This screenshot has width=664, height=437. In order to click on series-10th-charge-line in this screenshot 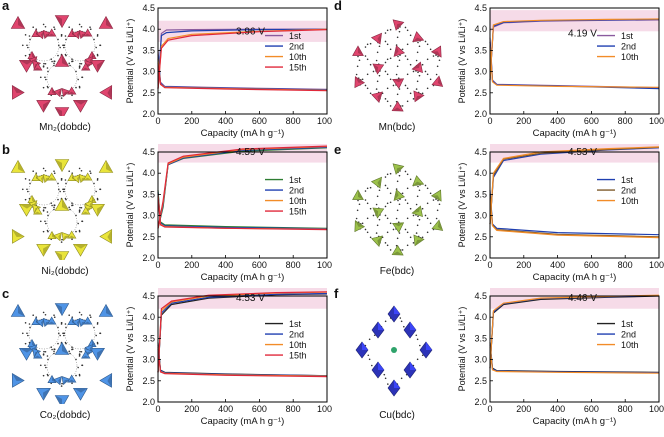, I will do `click(574, 185)`.